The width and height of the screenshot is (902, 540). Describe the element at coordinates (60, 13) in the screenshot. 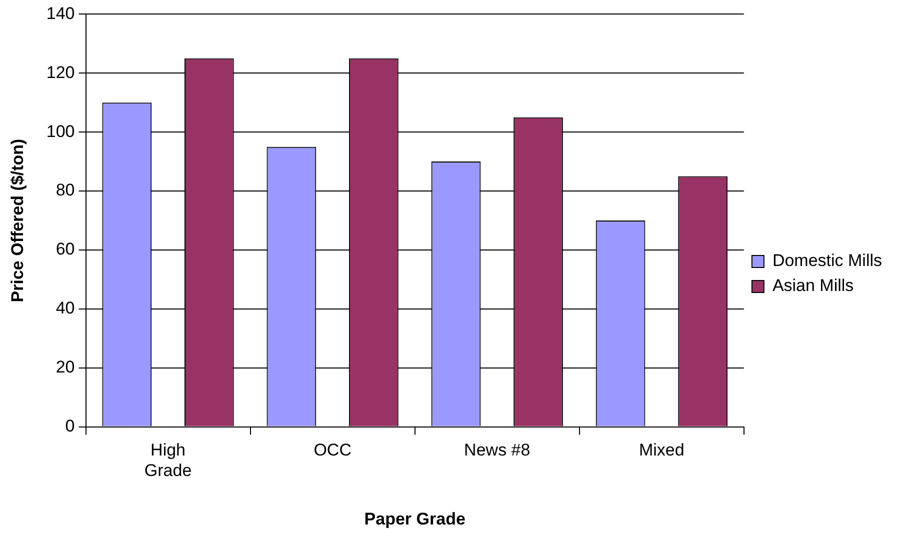

I see `y-tick-label: 140` at that location.